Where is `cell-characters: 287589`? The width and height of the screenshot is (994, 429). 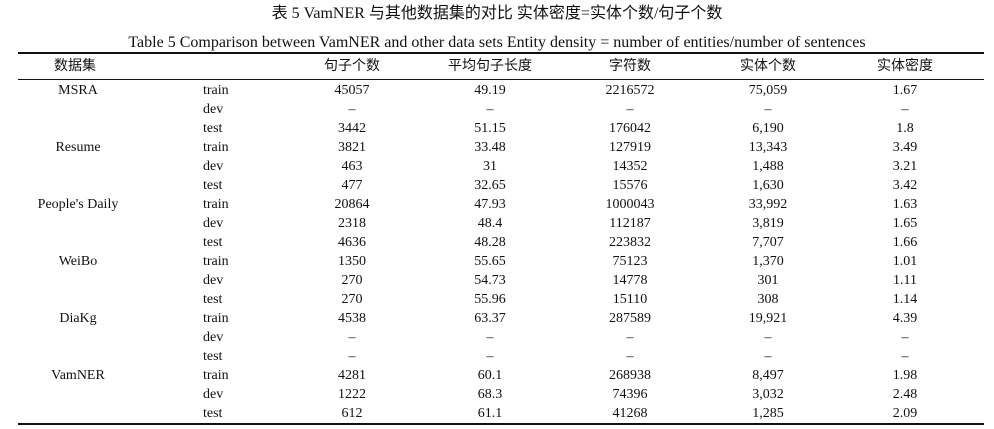 cell-characters: 287589 is located at coordinates (630, 318).